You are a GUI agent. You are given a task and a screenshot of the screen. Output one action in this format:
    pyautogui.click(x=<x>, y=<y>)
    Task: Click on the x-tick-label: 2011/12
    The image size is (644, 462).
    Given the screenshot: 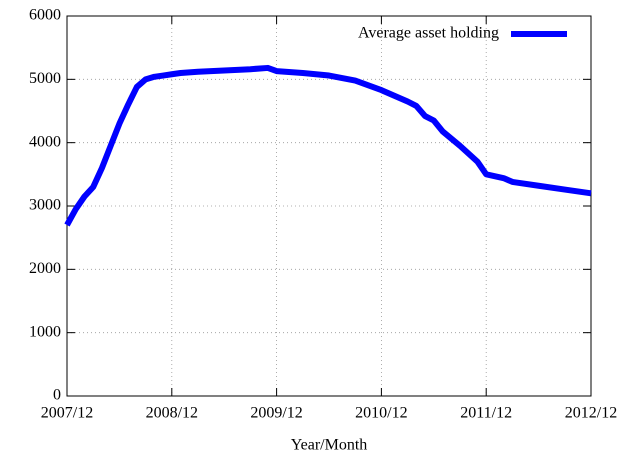 What is the action you would take?
    pyautogui.click(x=486, y=413)
    